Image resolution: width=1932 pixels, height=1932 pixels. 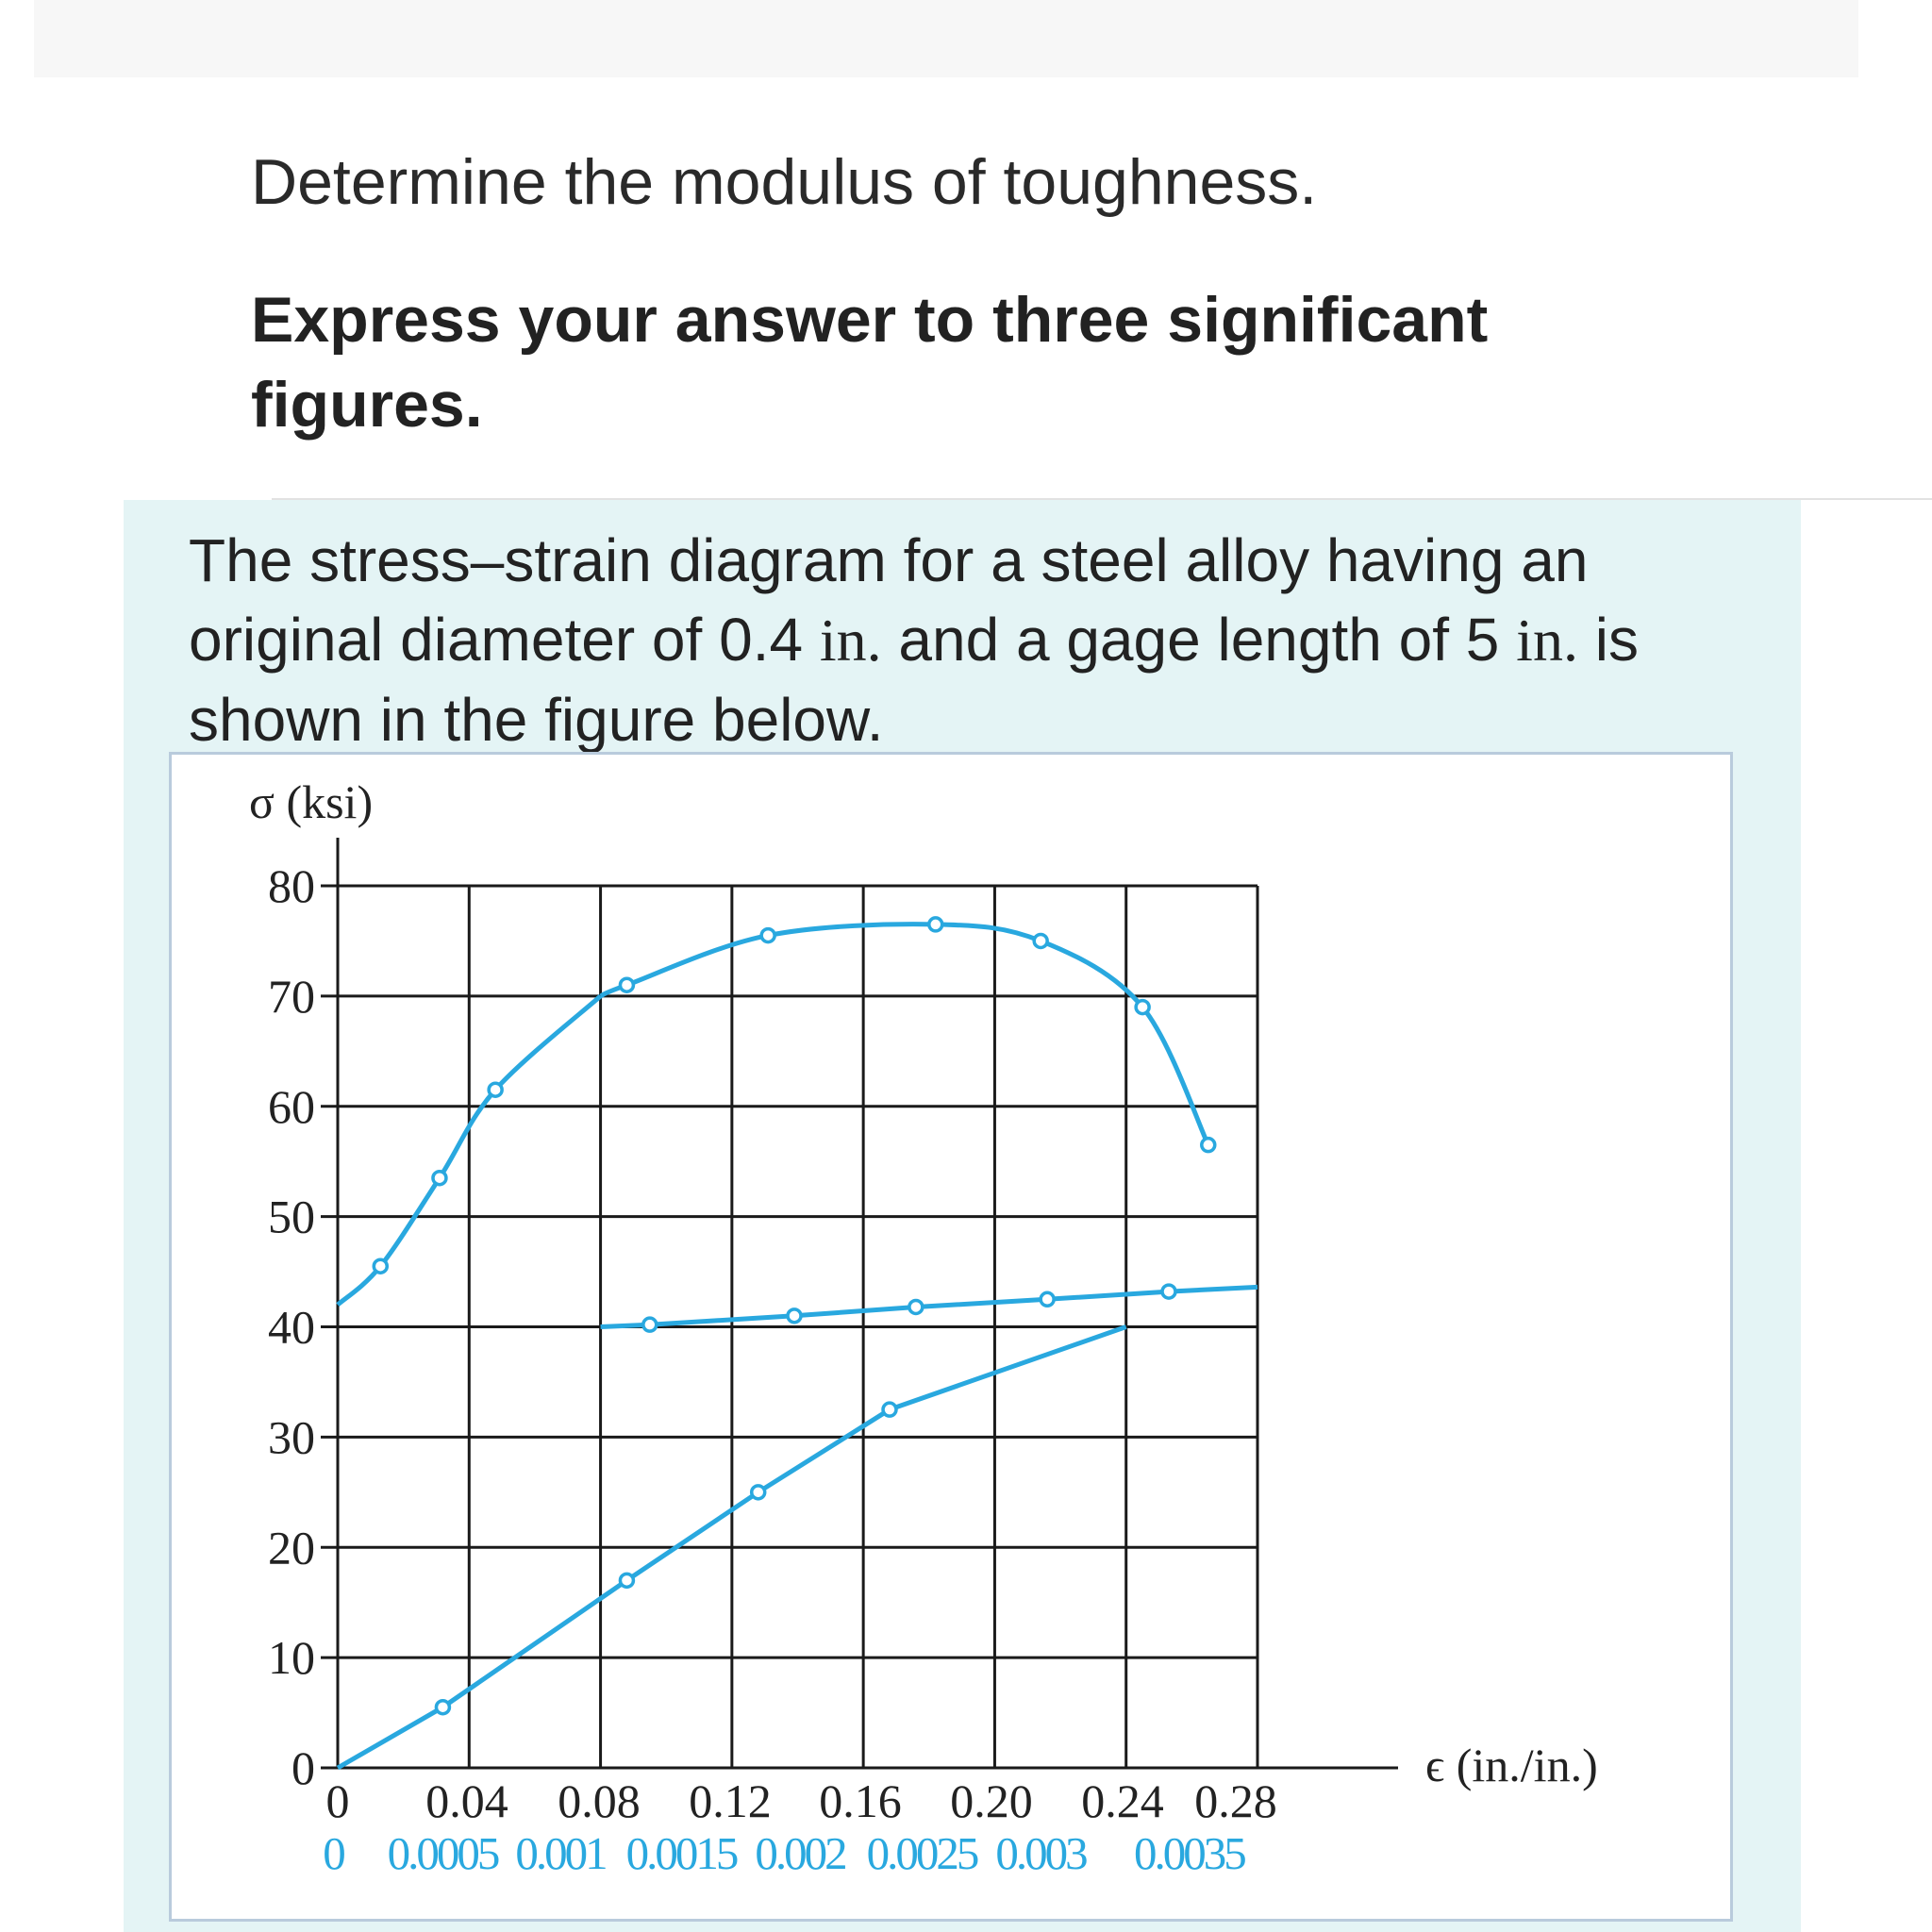 What do you see at coordinates (443, 1853) in the screenshot?
I see `x-tick-label-secondary: 0.0005` at bounding box center [443, 1853].